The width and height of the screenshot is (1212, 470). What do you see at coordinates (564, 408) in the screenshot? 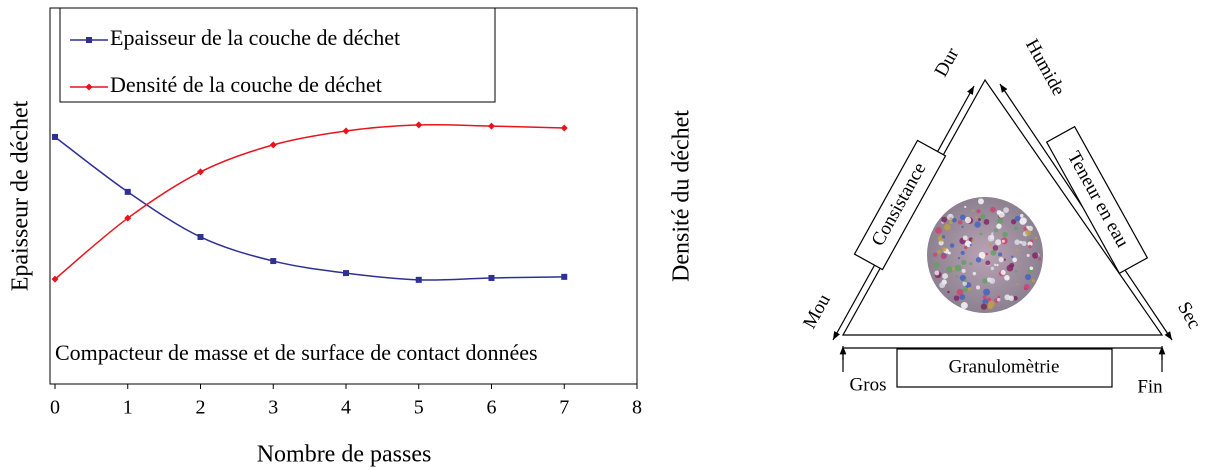
I see `x-tick-label: 7` at bounding box center [564, 408].